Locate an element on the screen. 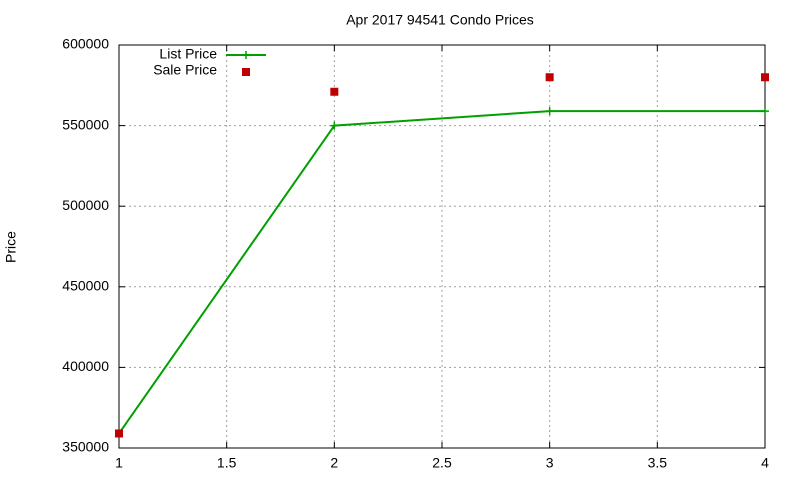 The height and width of the screenshot is (485, 800). chart-title: Apr 2017 94541 Condo Prices is located at coordinates (440, 20).